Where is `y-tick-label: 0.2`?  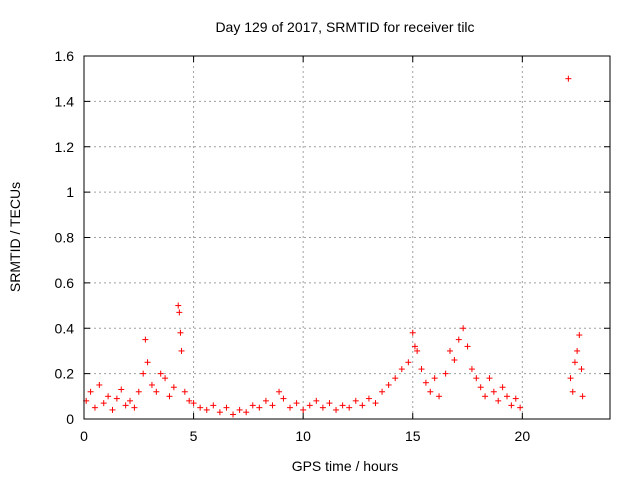
y-tick-label: 0.2 is located at coordinates (65, 374).